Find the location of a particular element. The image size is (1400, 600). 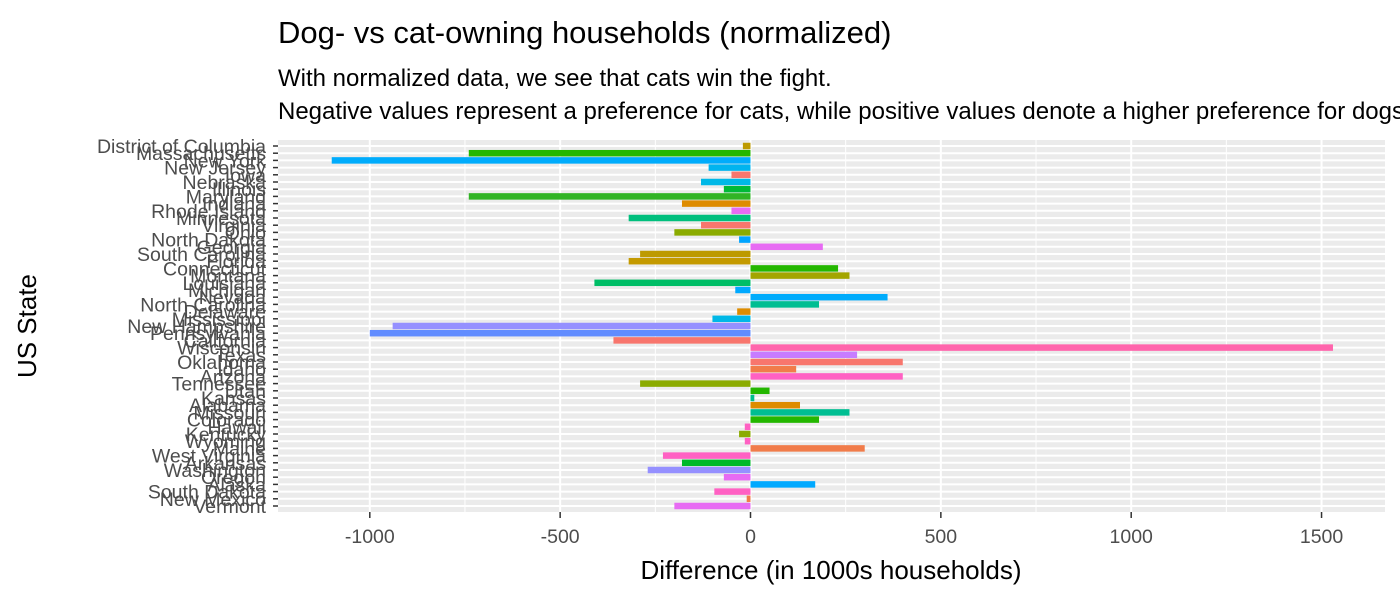

y-tick-label: District of Columbia is located at coordinates (181, 147).